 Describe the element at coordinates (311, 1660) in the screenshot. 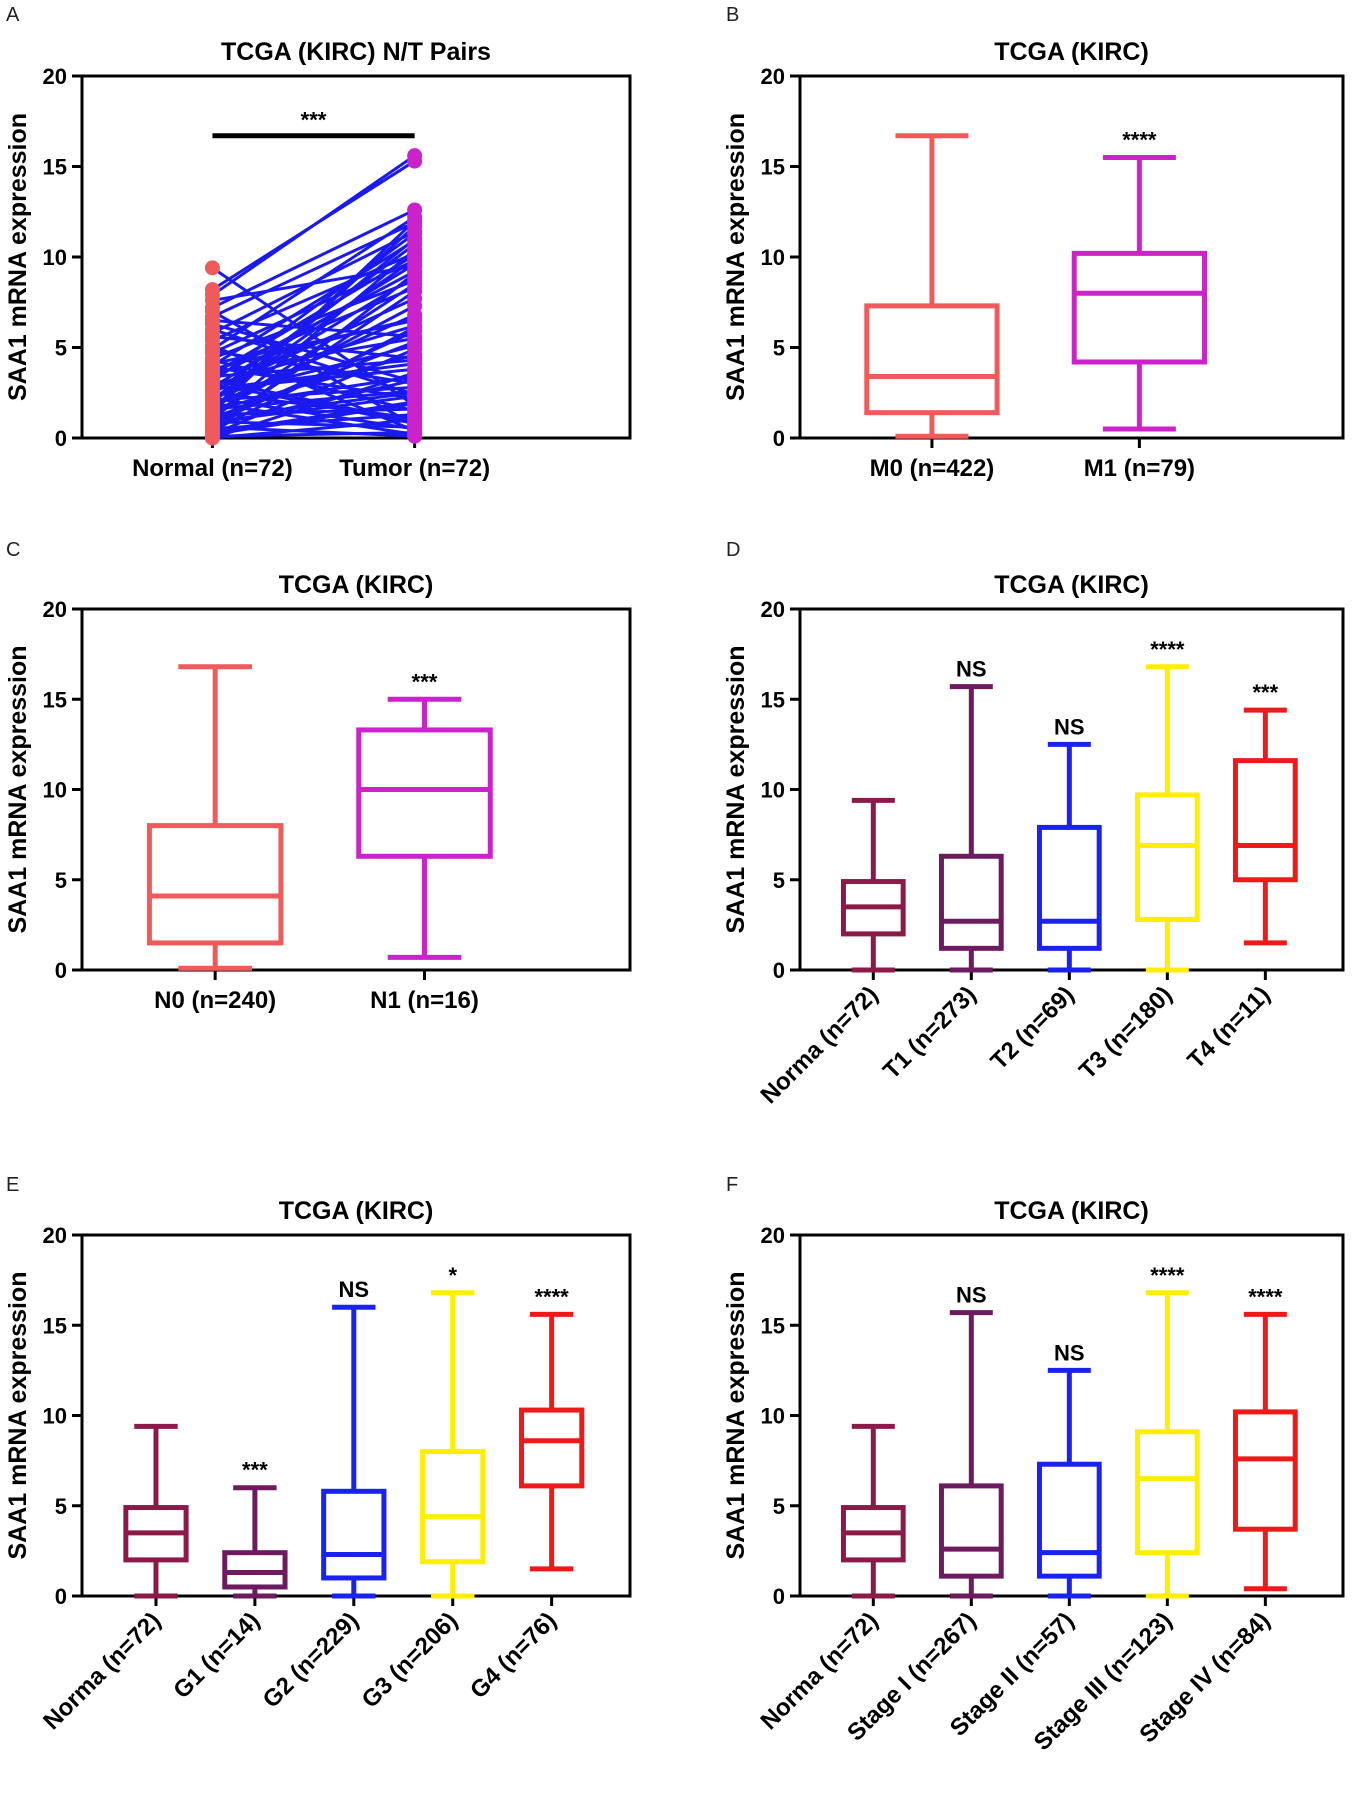

I see `x-category-label: G2 (n=229)` at that location.